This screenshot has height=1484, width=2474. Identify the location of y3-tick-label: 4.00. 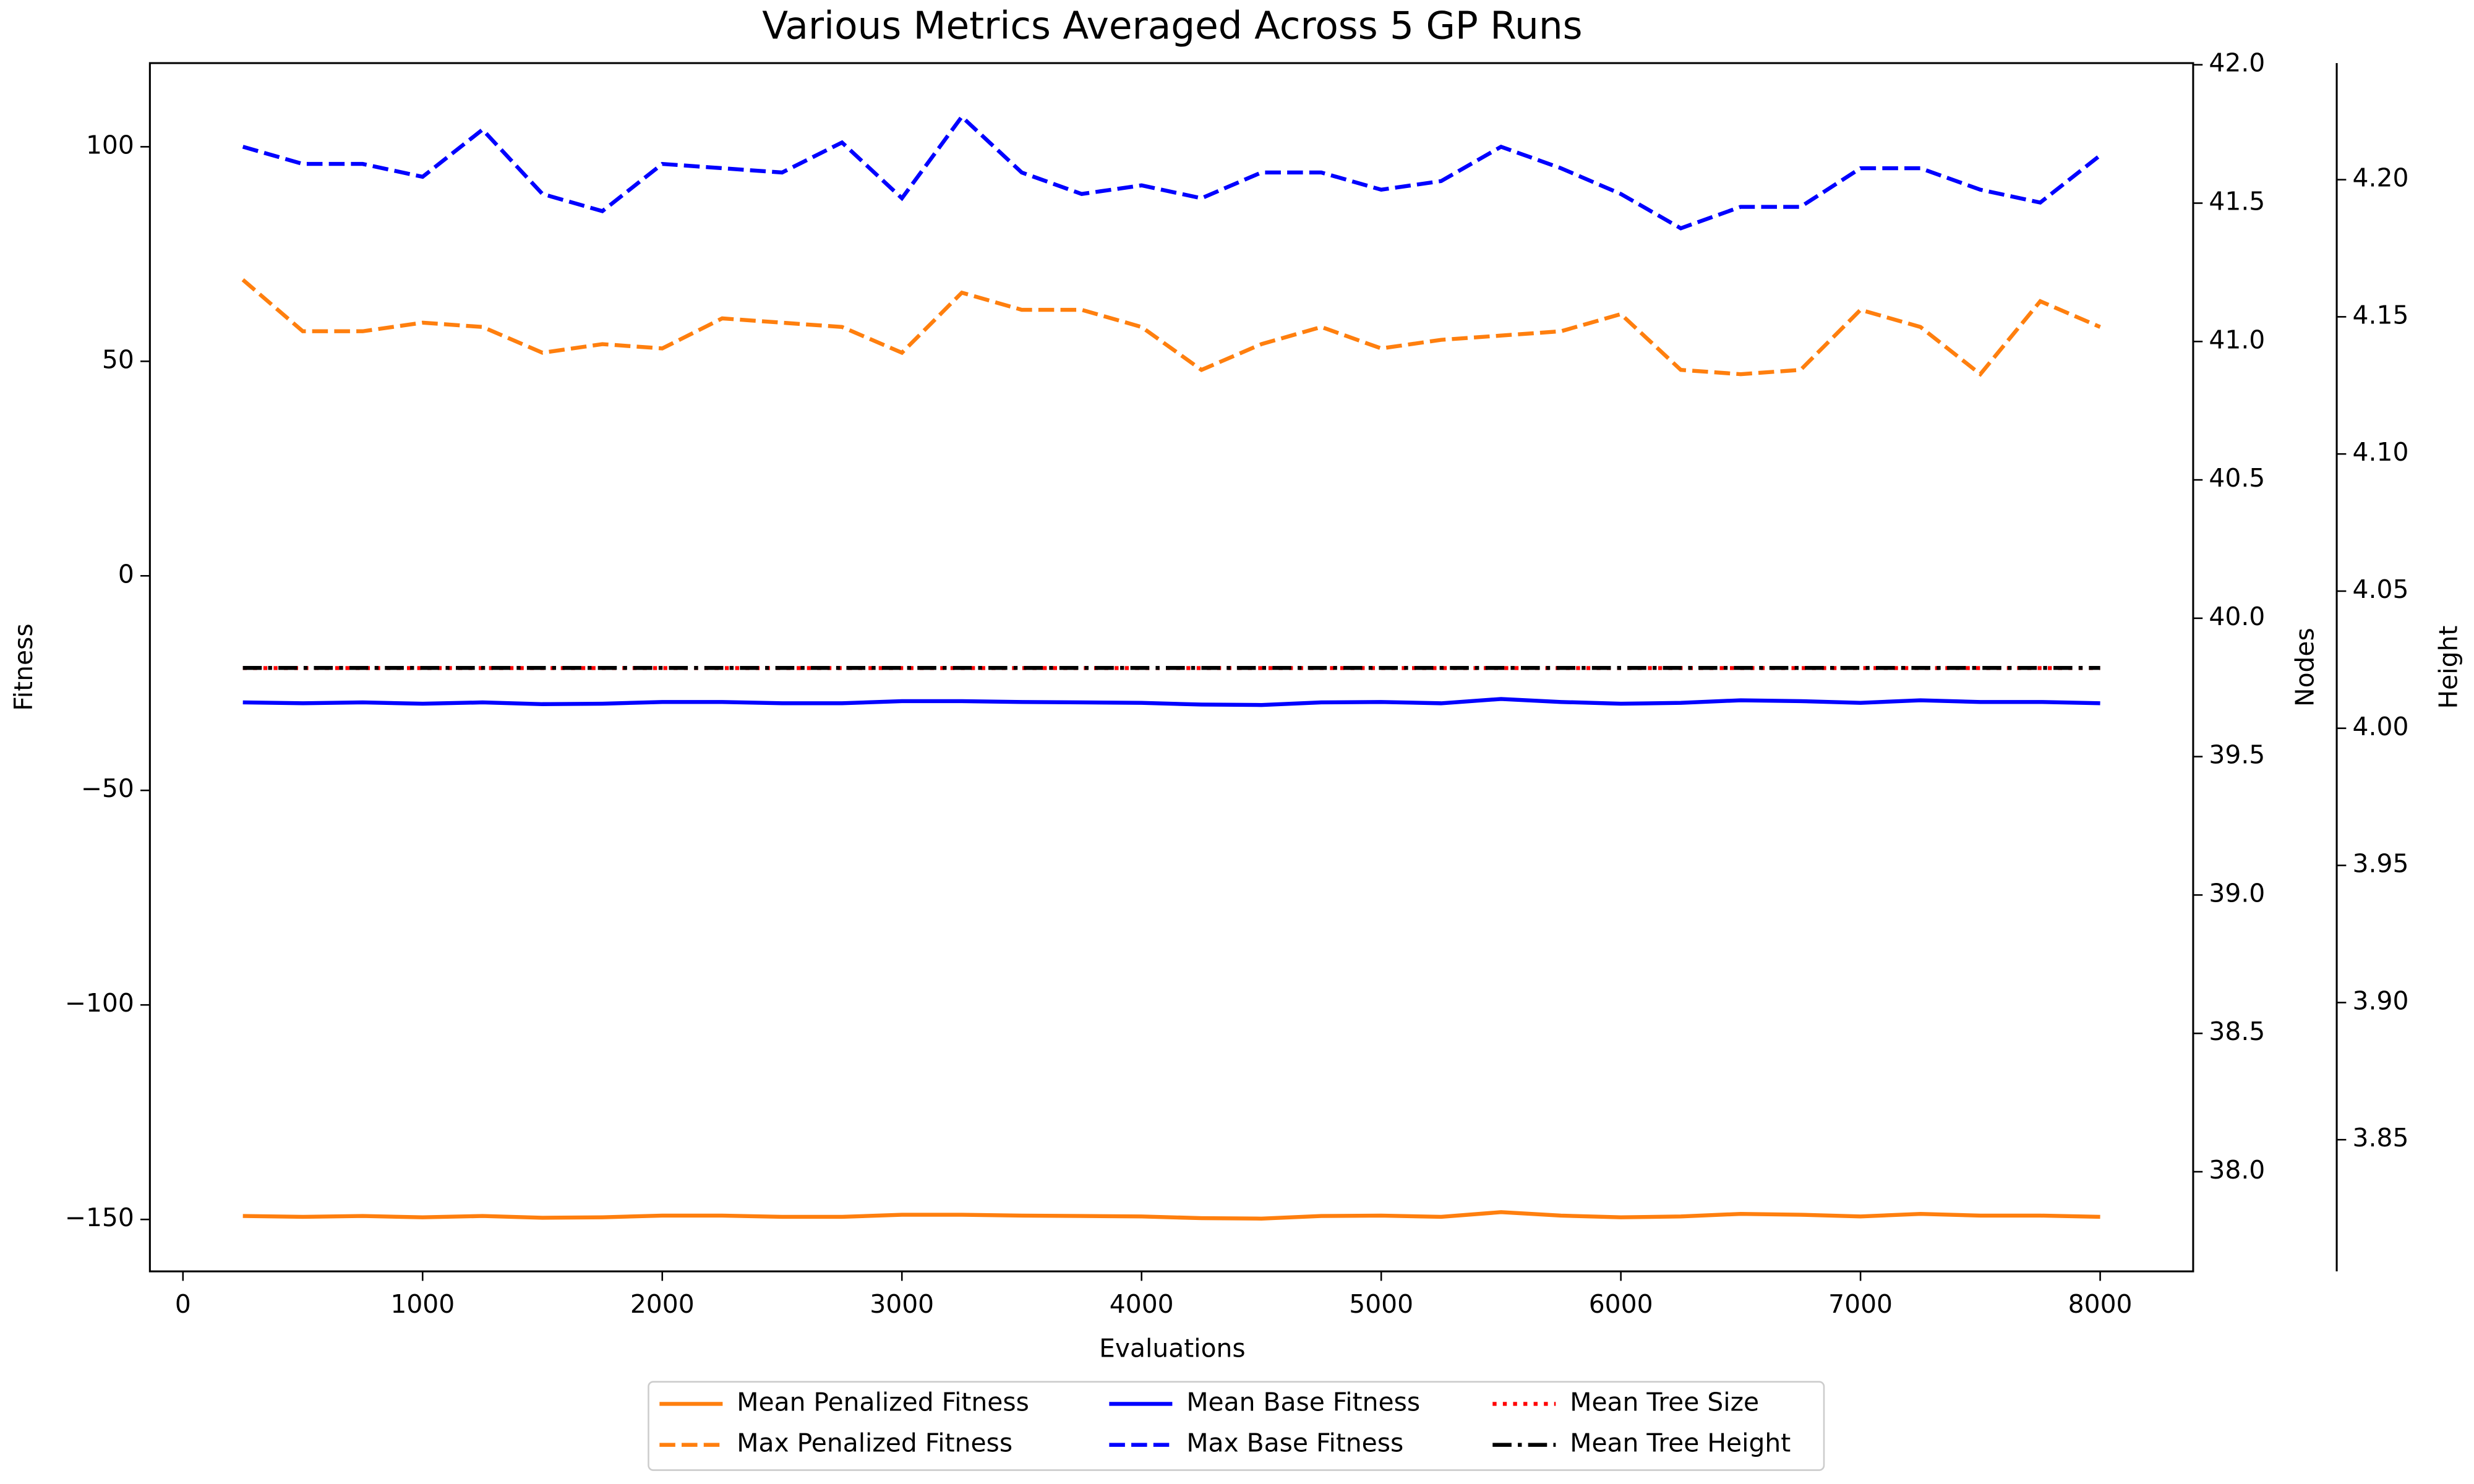
(2381, 726).